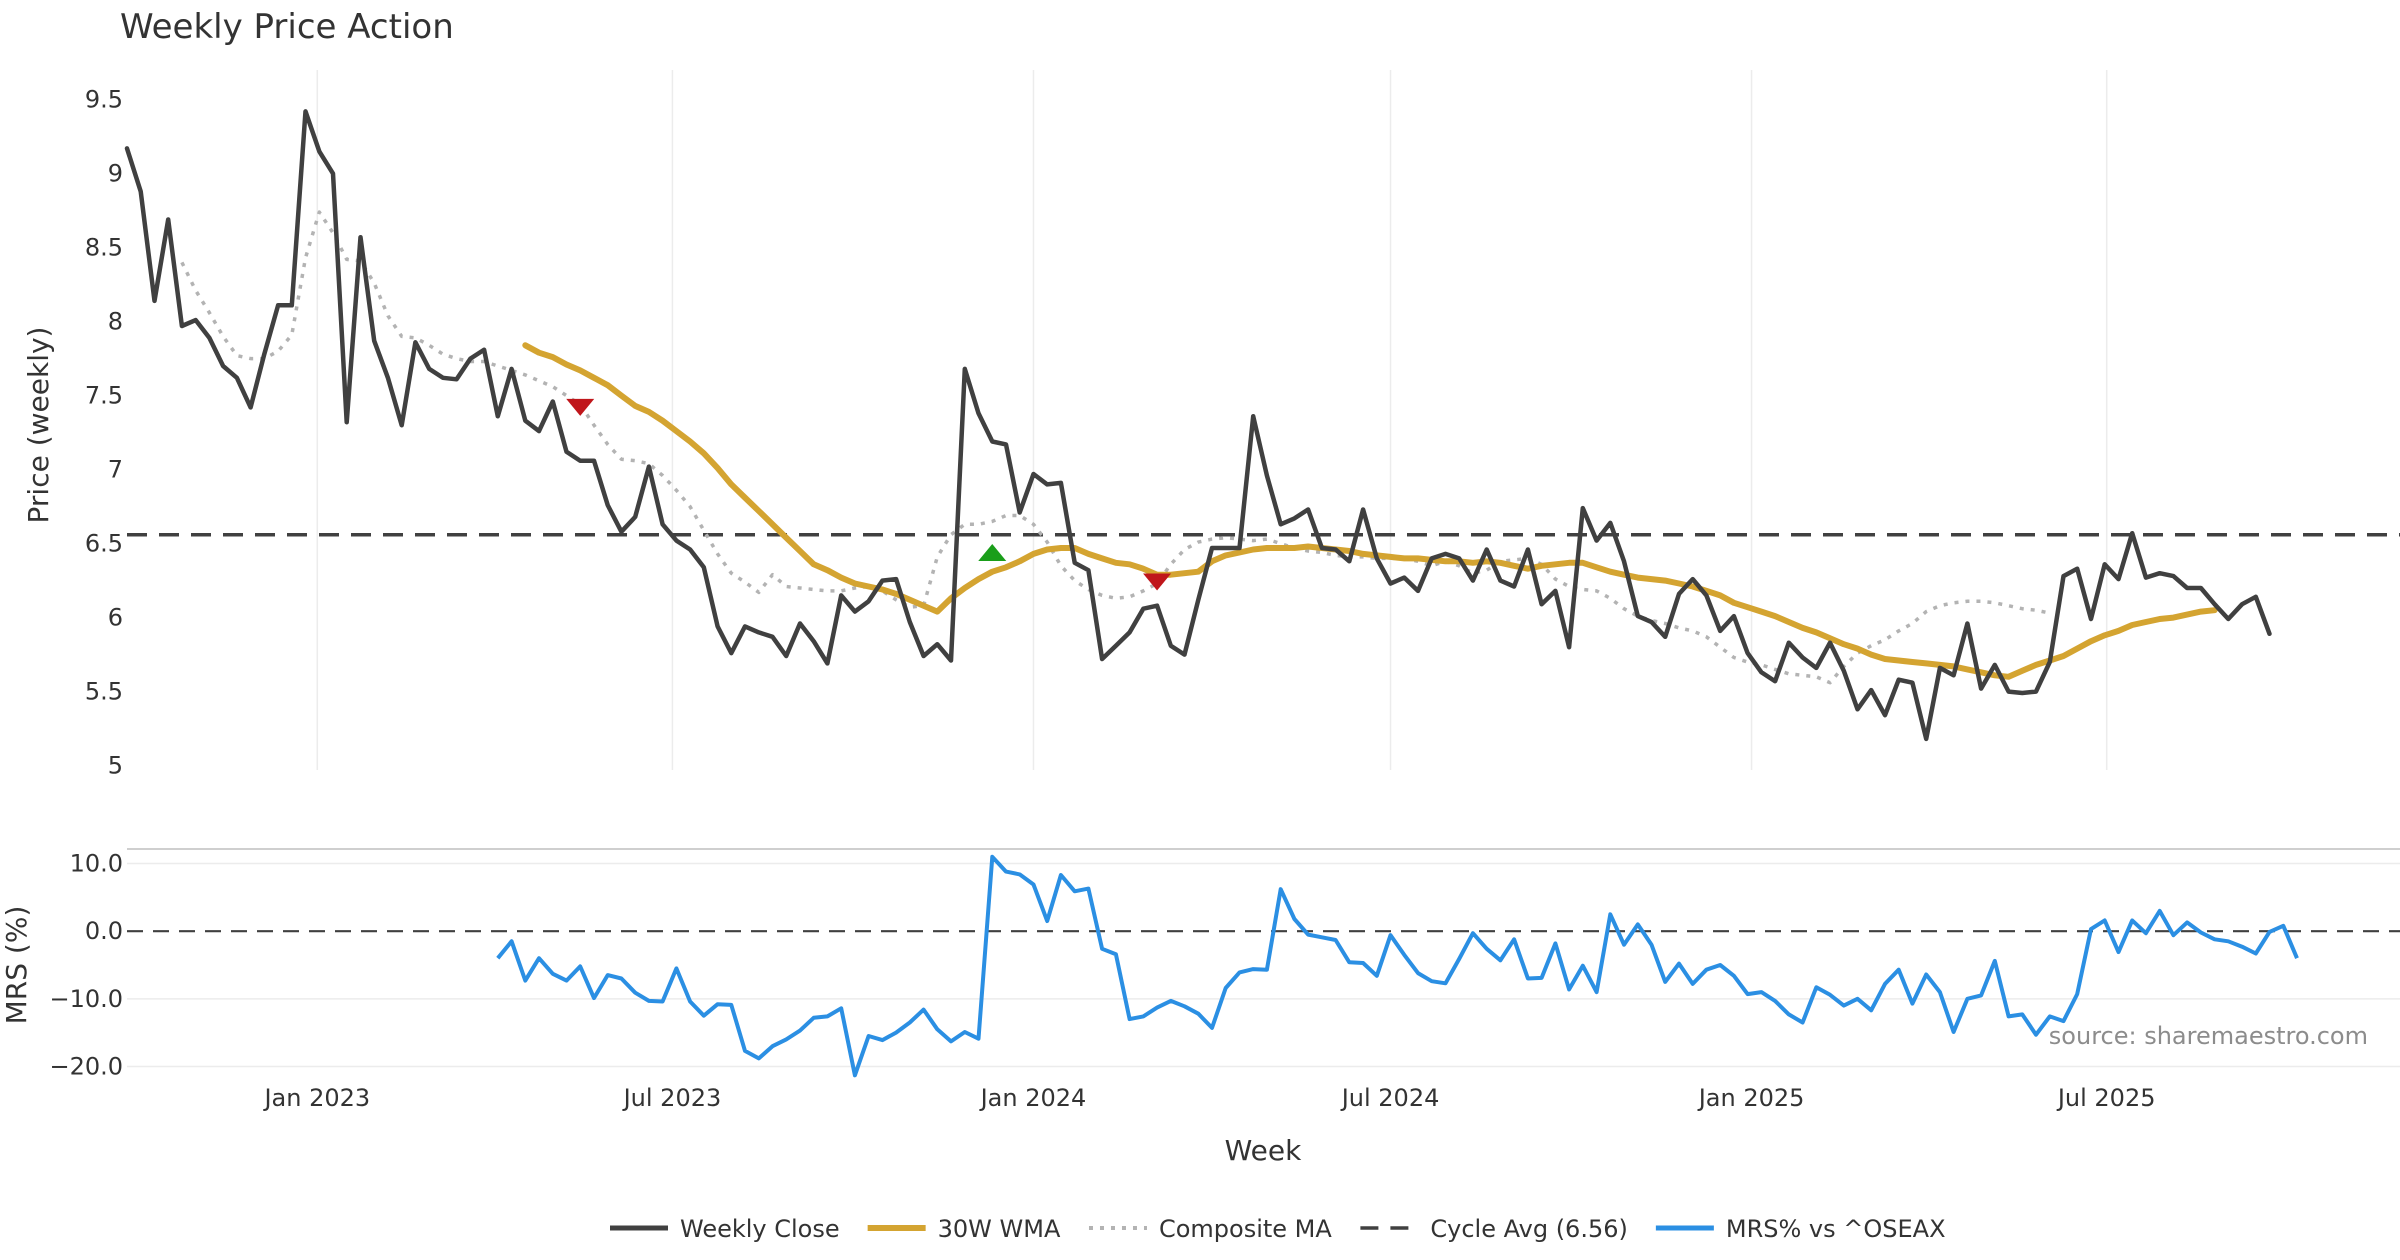 The width and height of the screenshot is (2400, 1260). Describe the element at coordinates (2106, 1098) in the screenshot. I see `x-tick-label: Jul 2025` at that location.